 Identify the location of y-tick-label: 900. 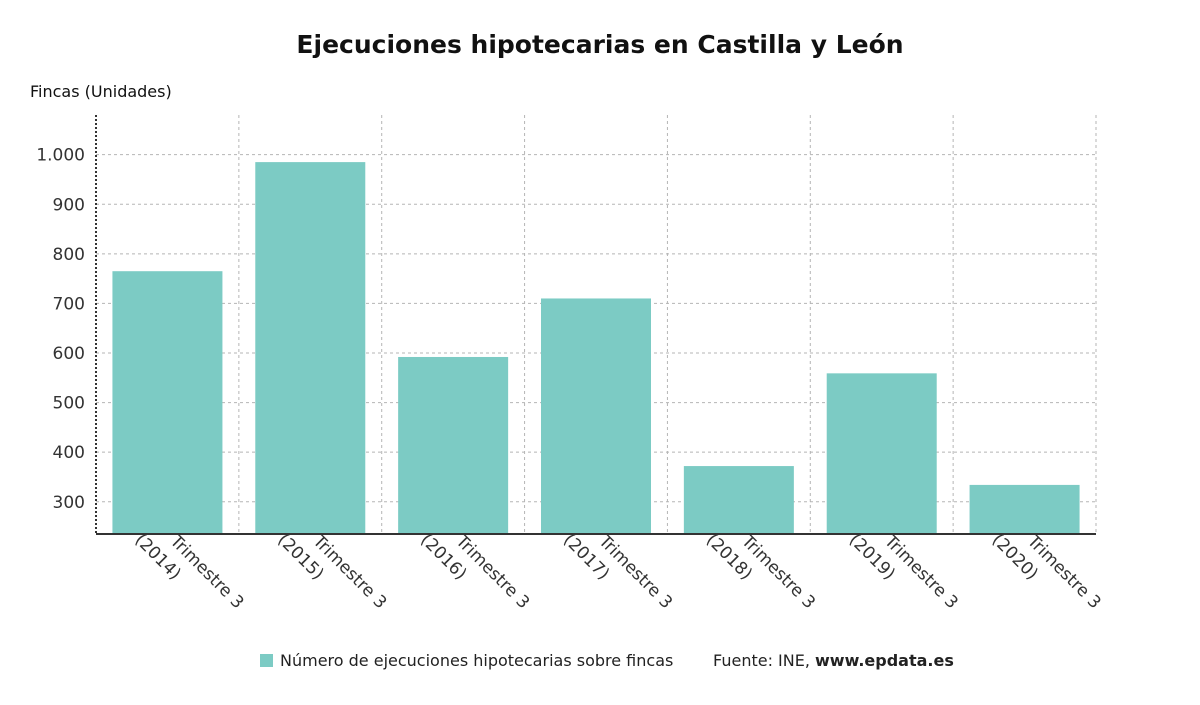
(69, 205).